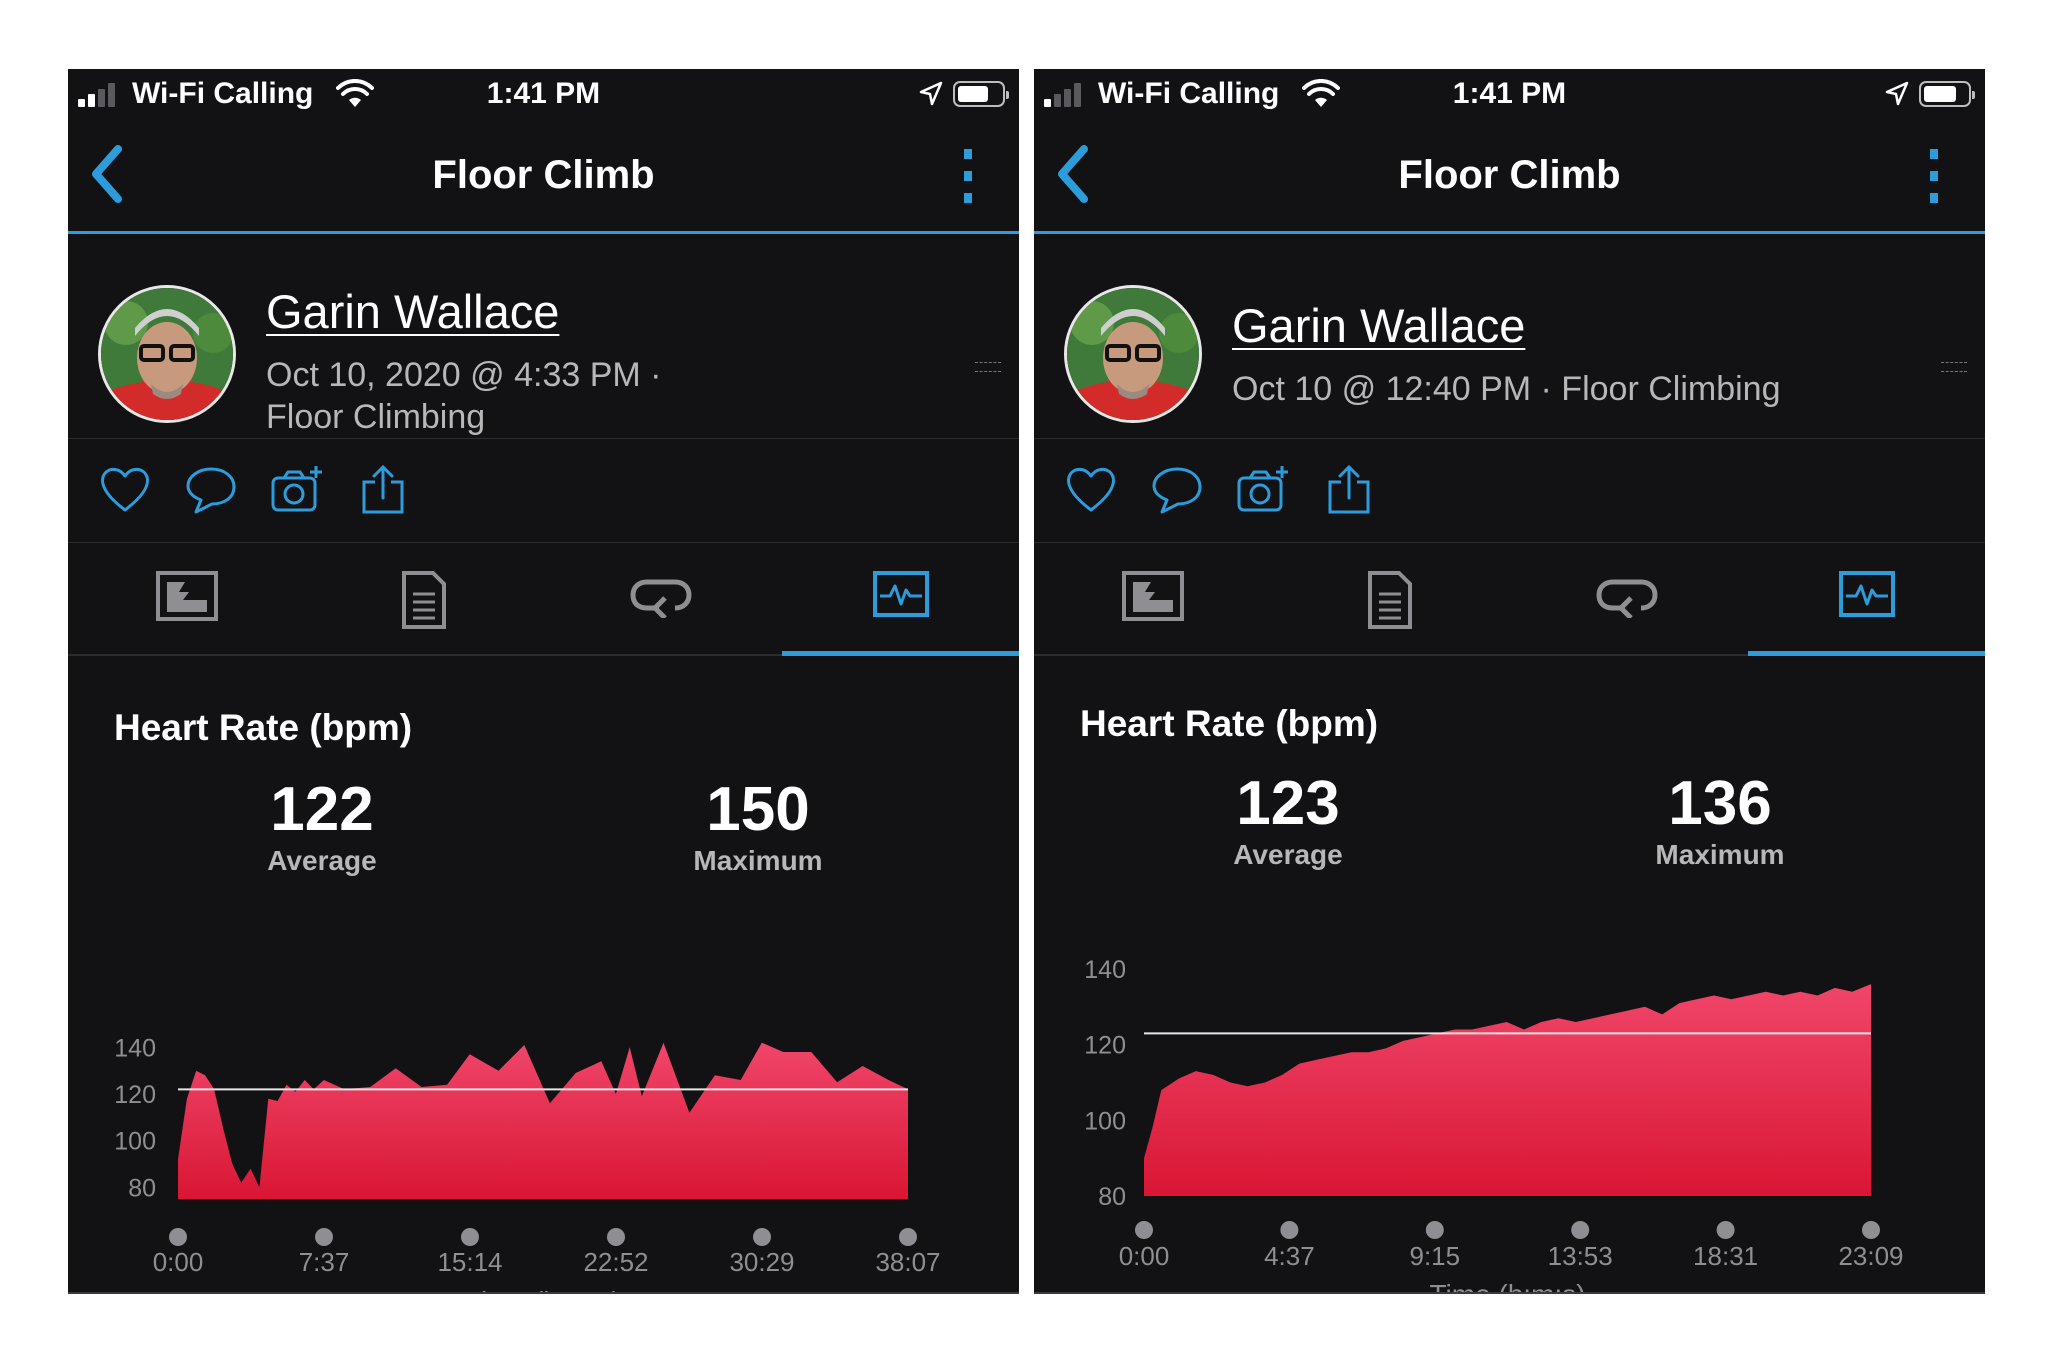 This screenshot has width=2048, height=1360. I want to click on x-tick-label: 38:07, so click(907, 1262).